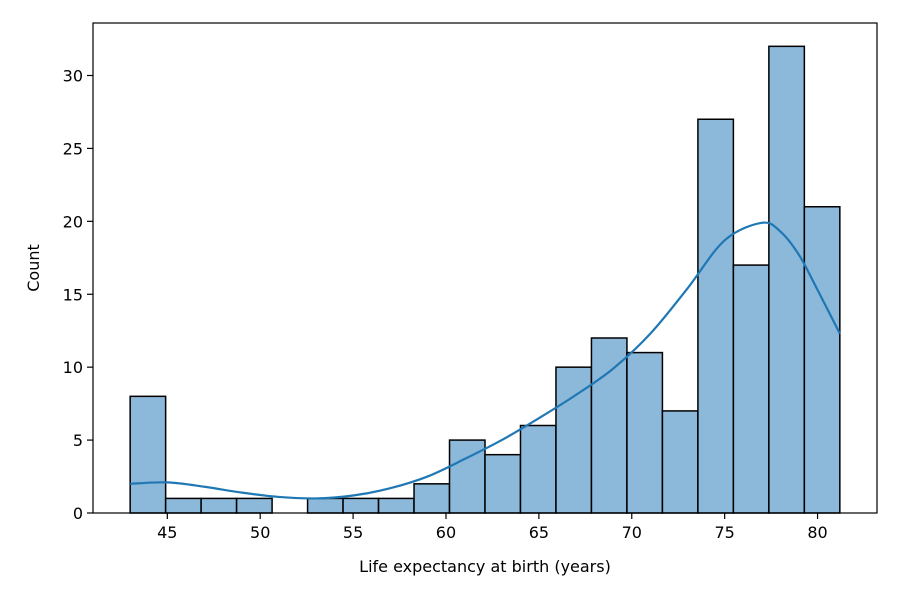 The image size is (900, 604). Describe the element at coordinates (485, 566) in the screenshot. I see `x-axis-label: Life expectancy at birth (years)` at that location.